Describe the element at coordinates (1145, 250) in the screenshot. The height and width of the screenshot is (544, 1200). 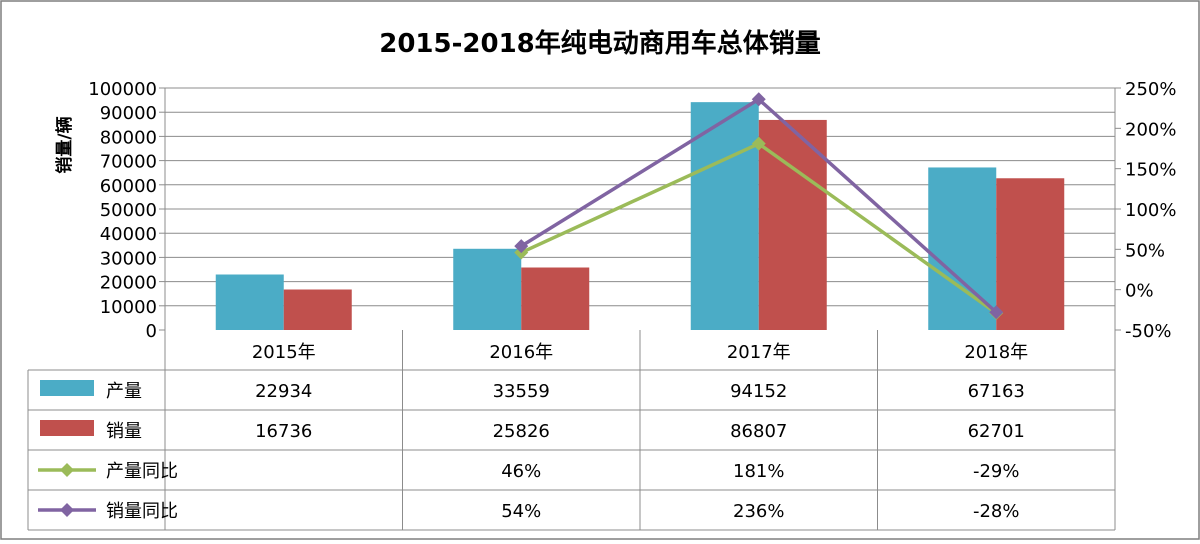
I see `y2-tick-label: 50%` at that location.